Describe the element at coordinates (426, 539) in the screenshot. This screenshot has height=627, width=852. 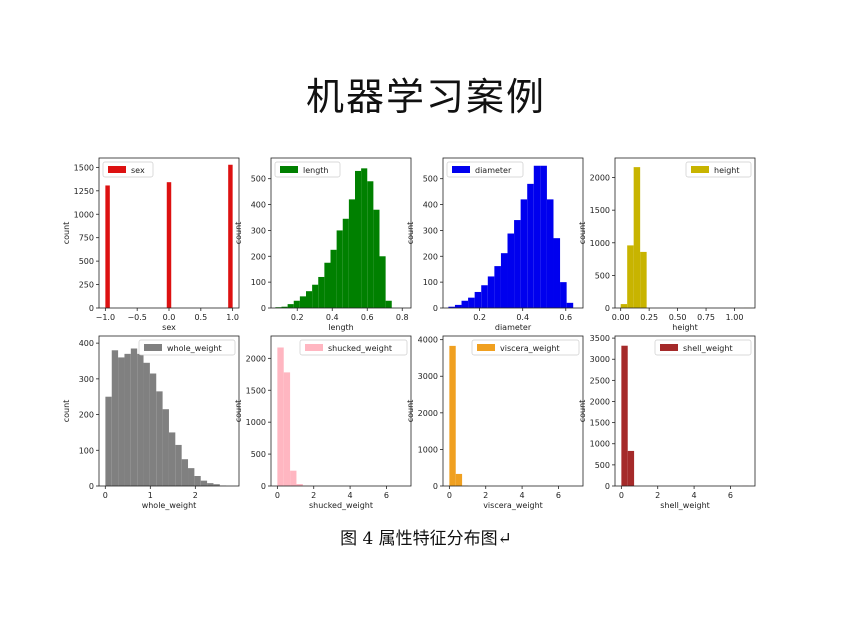
I see `figure-caption: 图 4 属性特征分布图↵` at that location.